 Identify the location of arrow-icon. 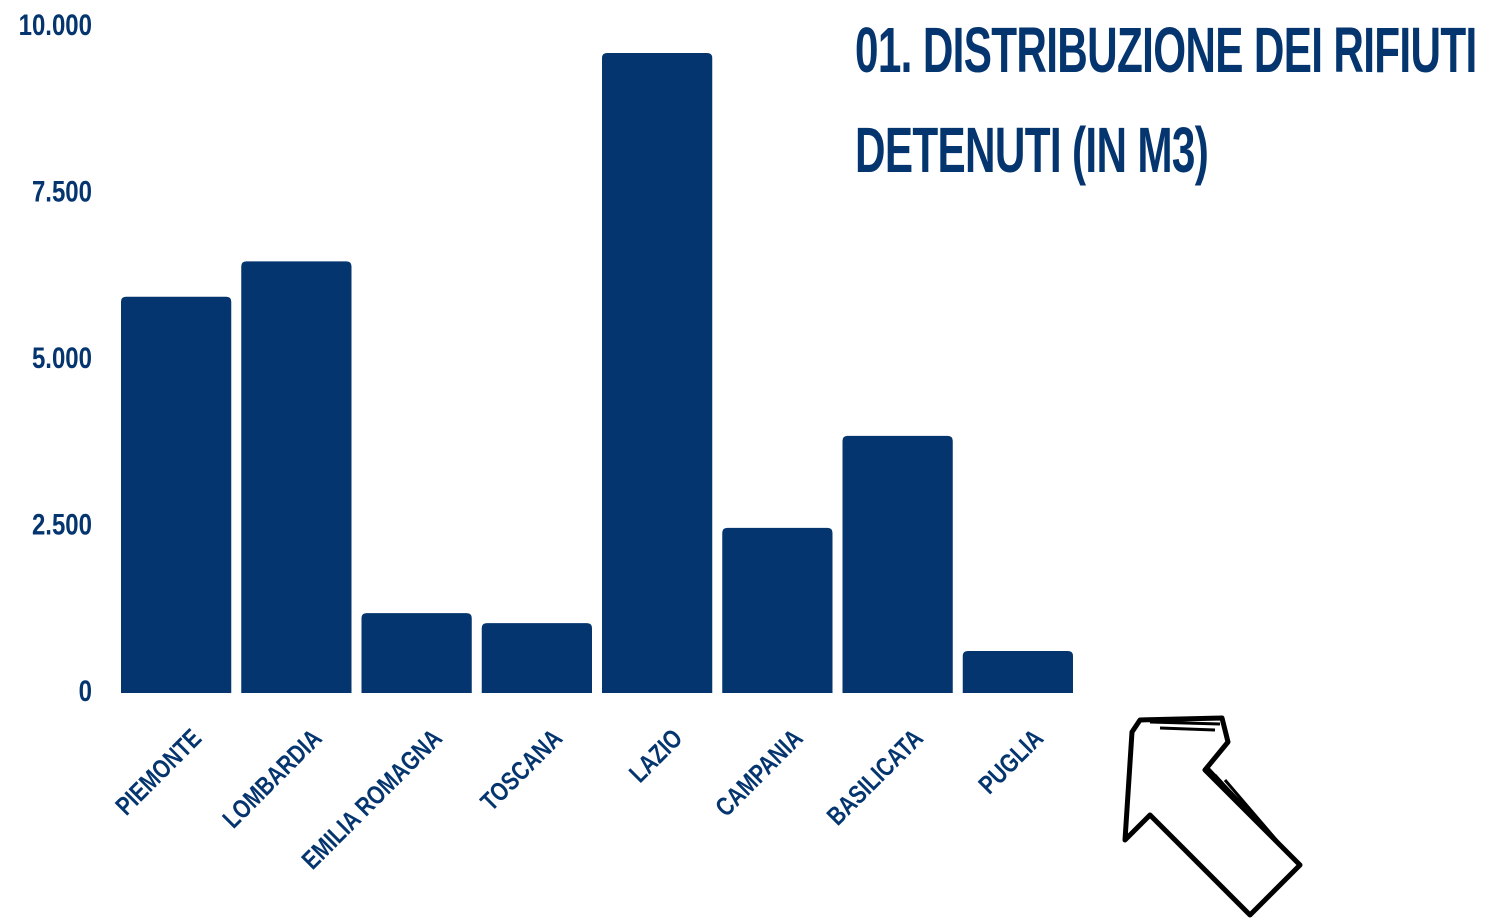
(1212, 816).